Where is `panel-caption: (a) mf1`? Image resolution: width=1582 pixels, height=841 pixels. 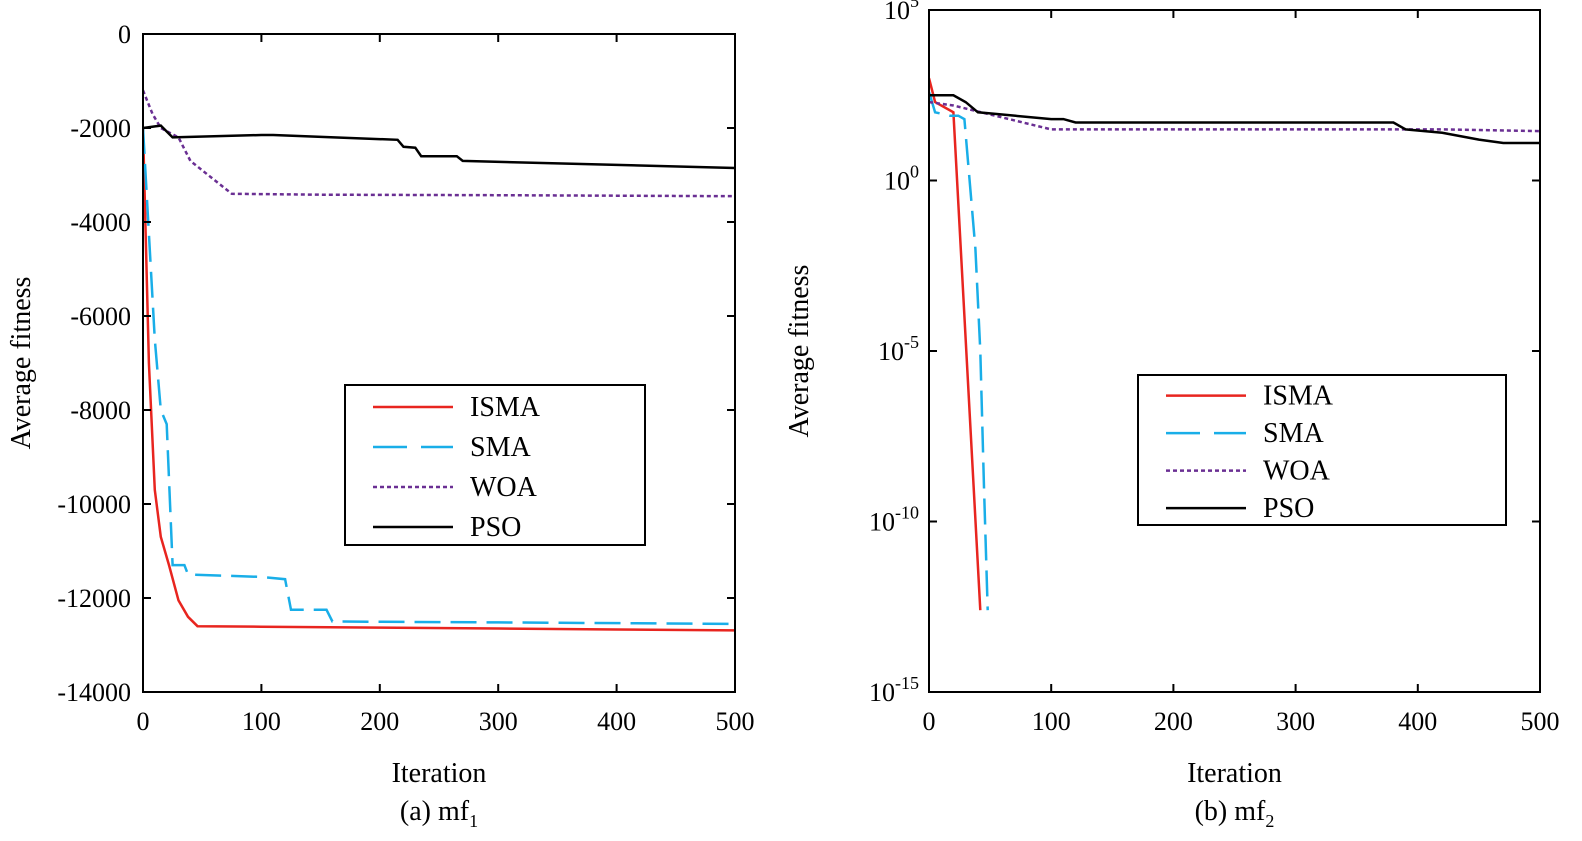 panel-caption: (a) mf1 is located at coordinates (439, 813).